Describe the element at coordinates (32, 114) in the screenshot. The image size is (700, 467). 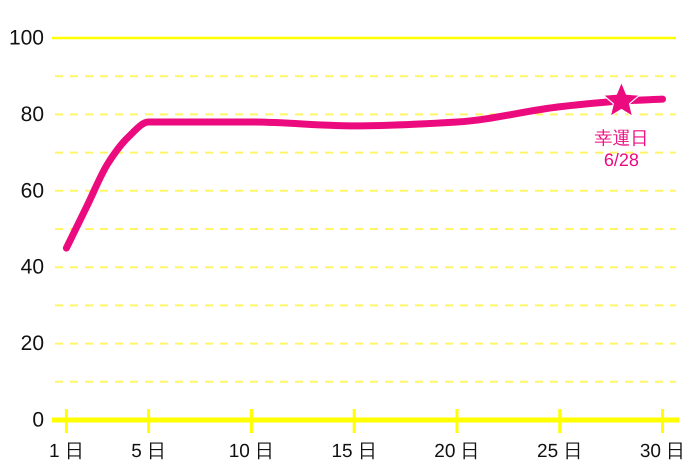
I see `y-tick-label: 80` at that location.